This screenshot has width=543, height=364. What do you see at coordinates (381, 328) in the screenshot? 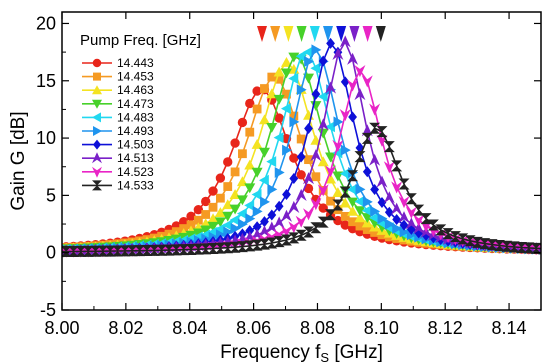
I see `x-tick-label: 8.10` at bounding box center [381, 328].